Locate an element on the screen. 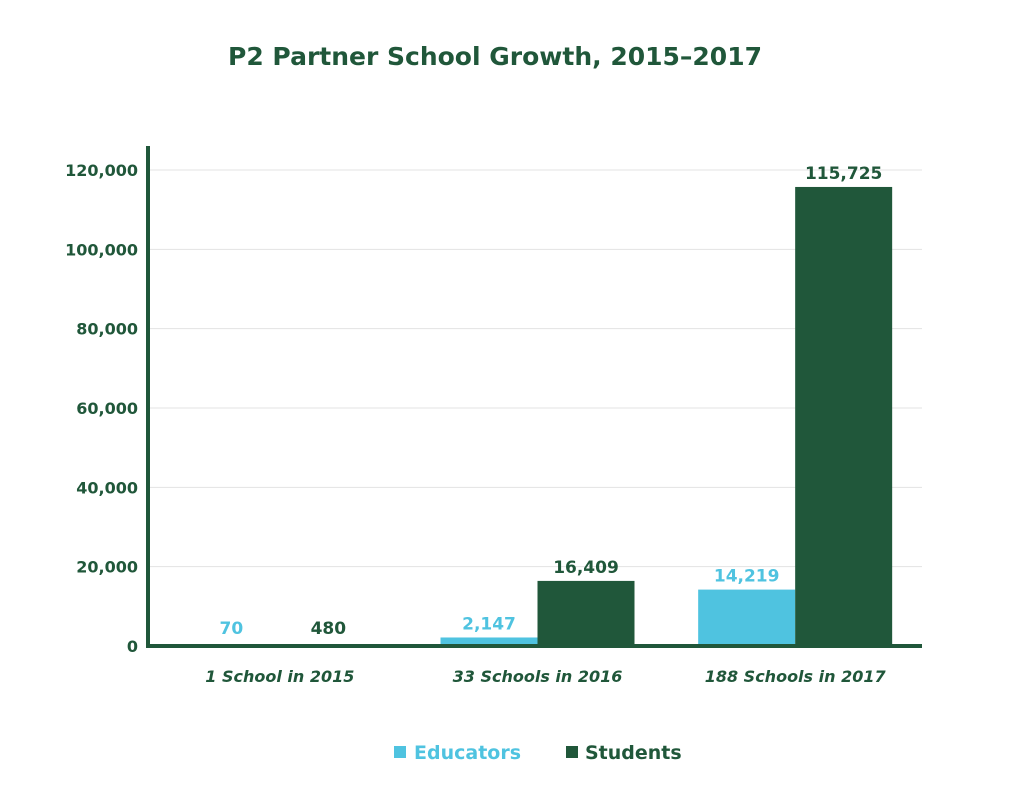 This screenshot has height=789, width=1024. value-label: 480 is located at coordinates (329, 629).